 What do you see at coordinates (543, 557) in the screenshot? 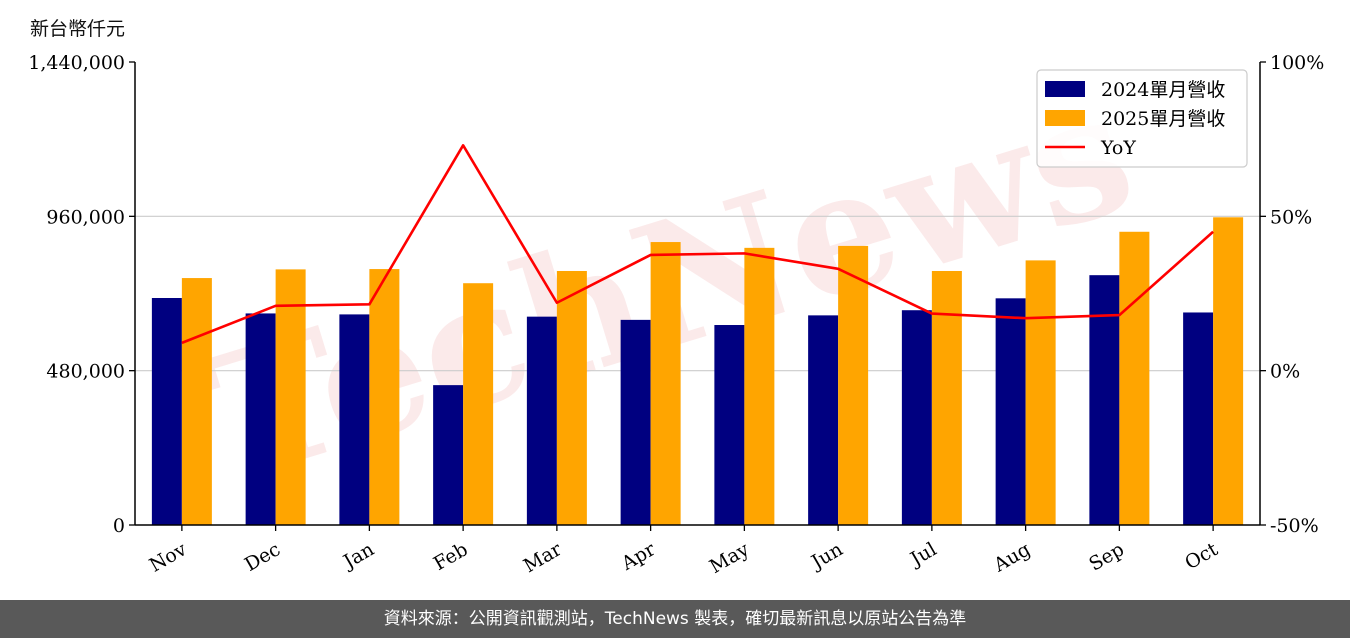
I see `x-tick-label: Mar` at bounding box center [543, 557].